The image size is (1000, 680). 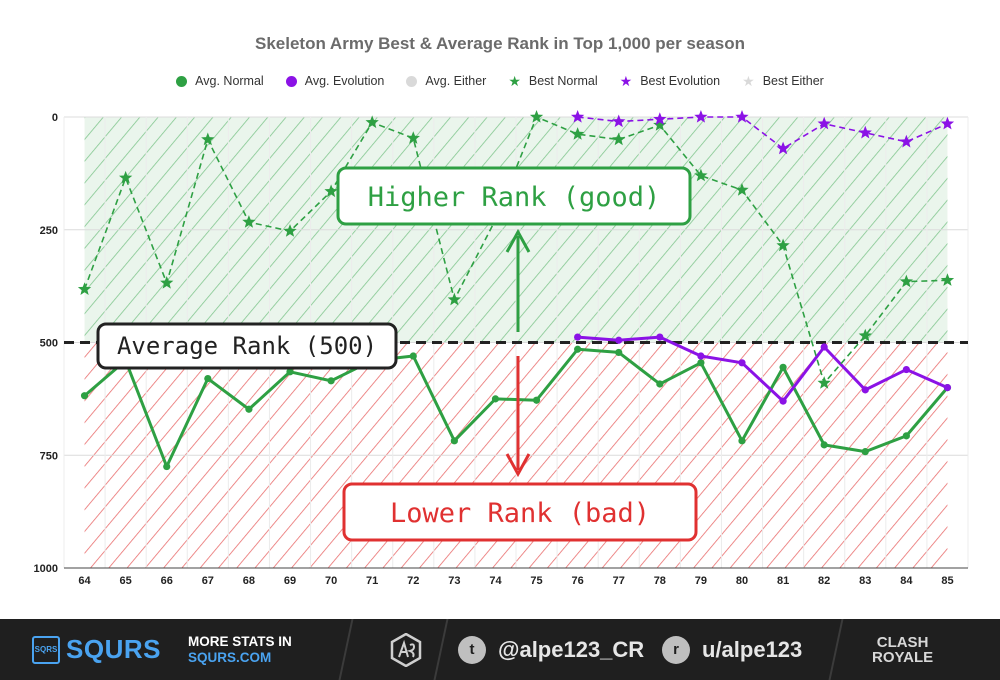 I want to click on y-tick-label: 250, so click(x=49, y=231).